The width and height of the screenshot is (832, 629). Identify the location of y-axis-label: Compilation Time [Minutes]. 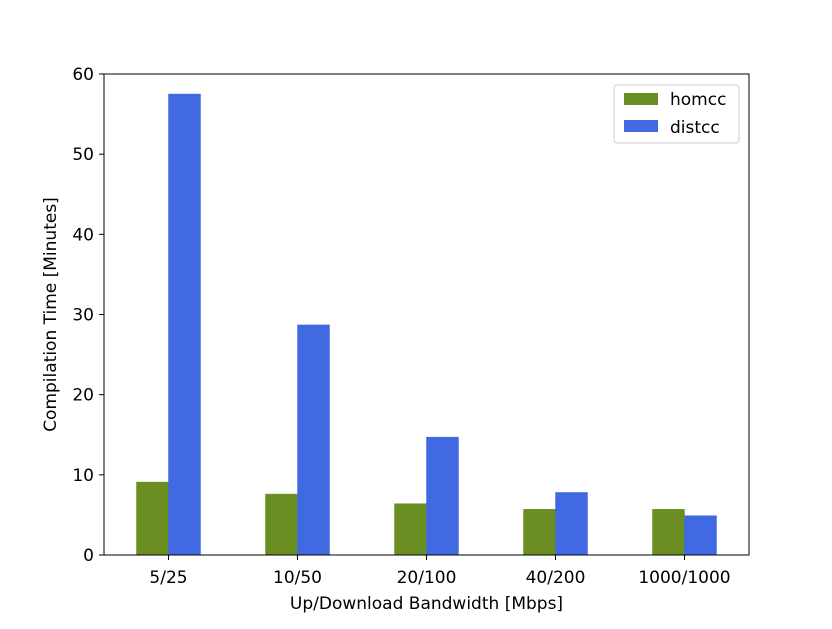
(51, 314).